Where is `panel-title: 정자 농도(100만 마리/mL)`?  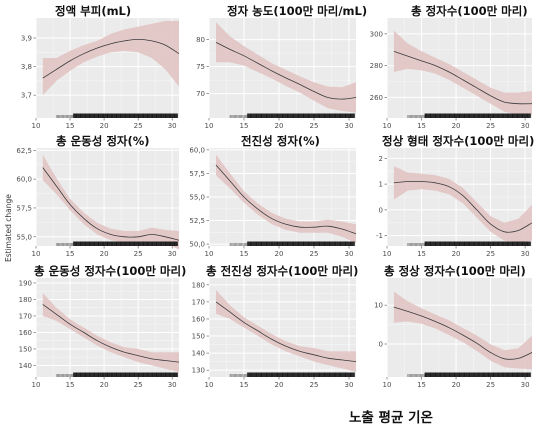
panel-title: 정자 농도(100만 마리/mL) is located at coordinates (297, 11).